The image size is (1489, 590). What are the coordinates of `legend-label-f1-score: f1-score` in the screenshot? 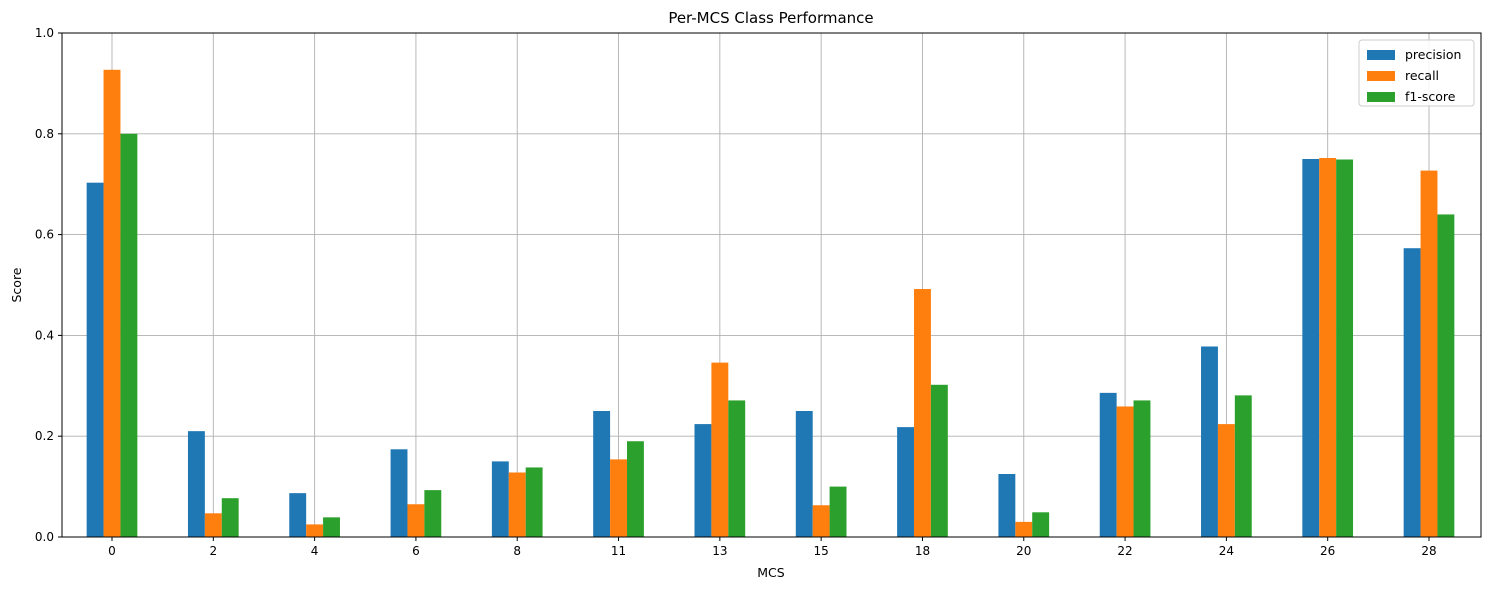 It's located at (1430, 96).